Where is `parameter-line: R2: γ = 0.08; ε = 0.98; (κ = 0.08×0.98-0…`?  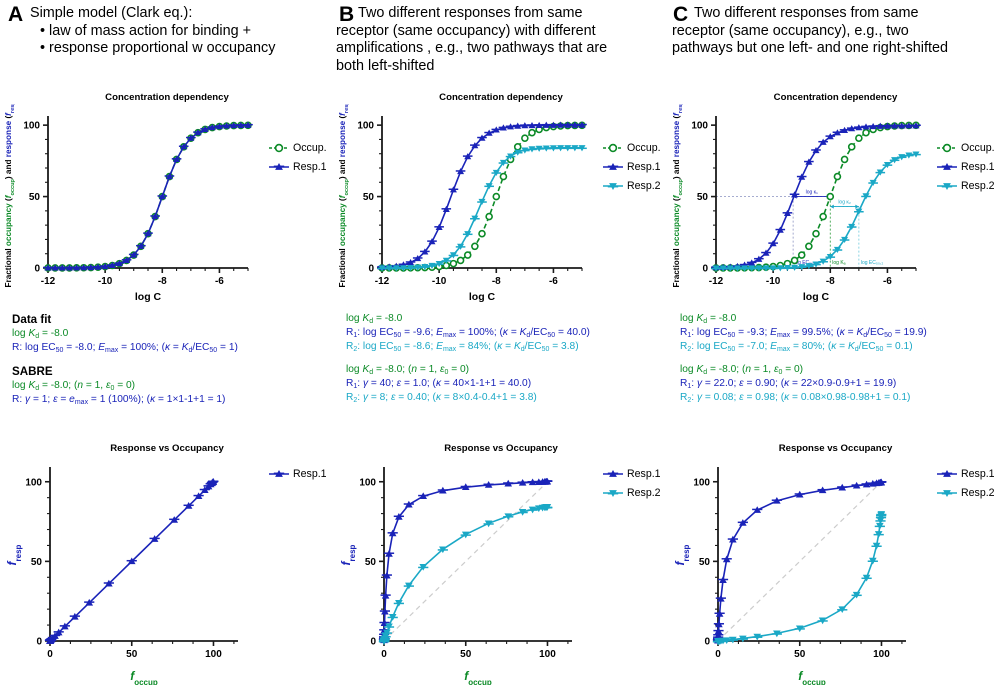 parameter-line: R2: γ = 0.08; ε = 0.98; (κ = 0.08×0.98-0… is located at coordinates (795, 398).